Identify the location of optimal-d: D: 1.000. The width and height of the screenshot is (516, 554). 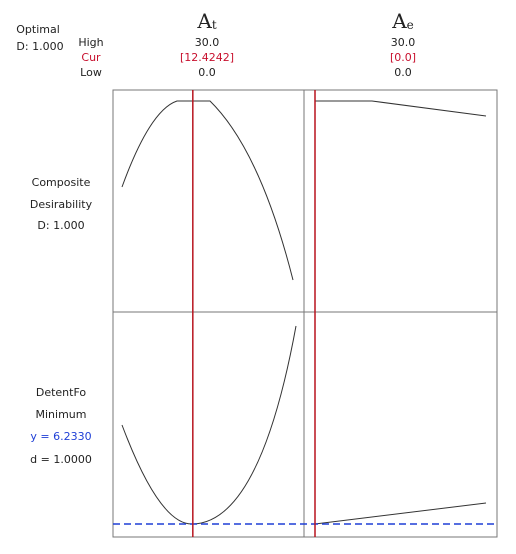
(39, 46).